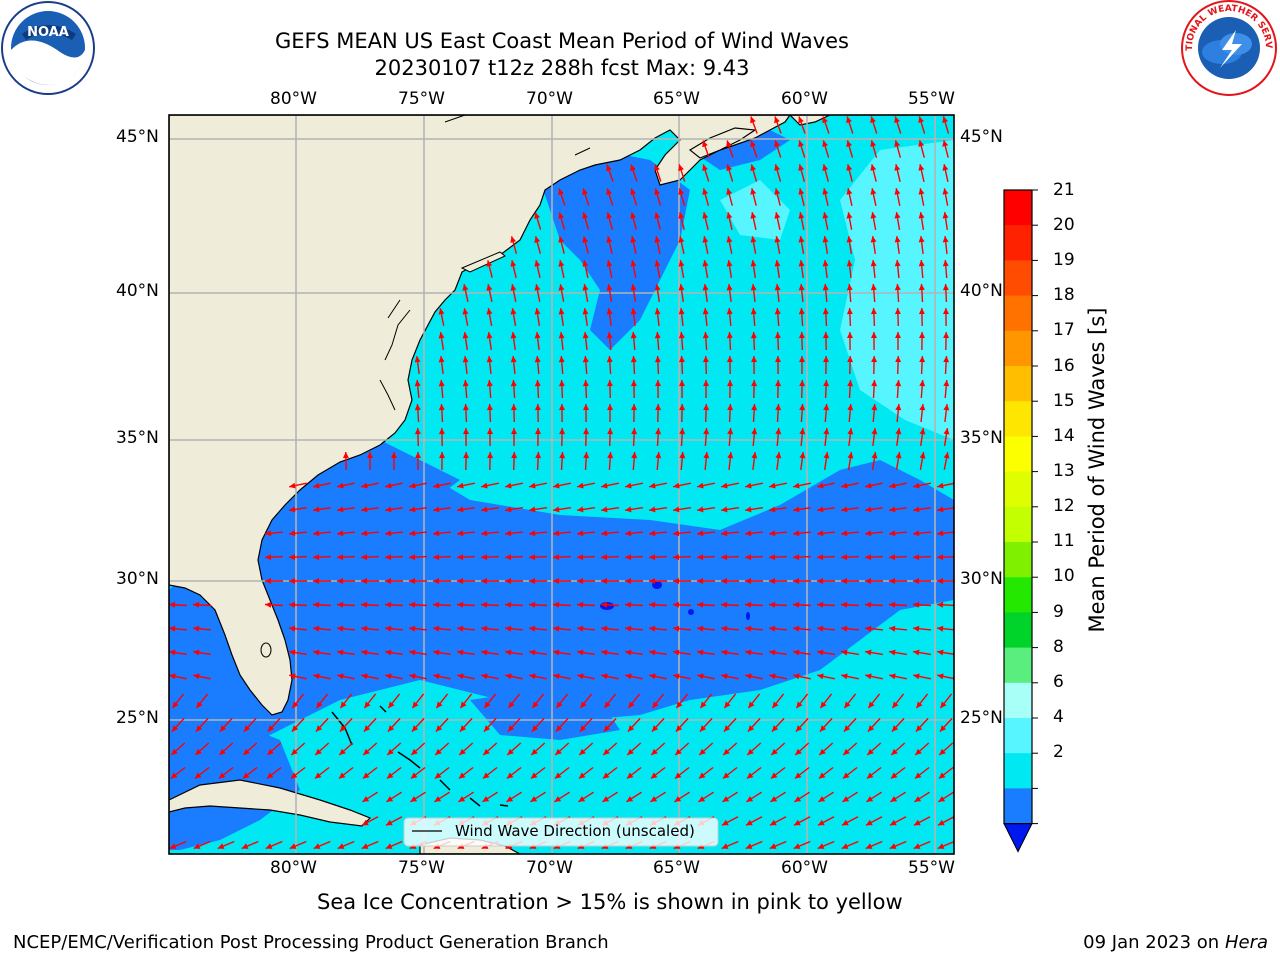  What do you see at coordinates (1020, 521) in the screenshot?
I see `colorbar` at bounding box center [1020, 521].